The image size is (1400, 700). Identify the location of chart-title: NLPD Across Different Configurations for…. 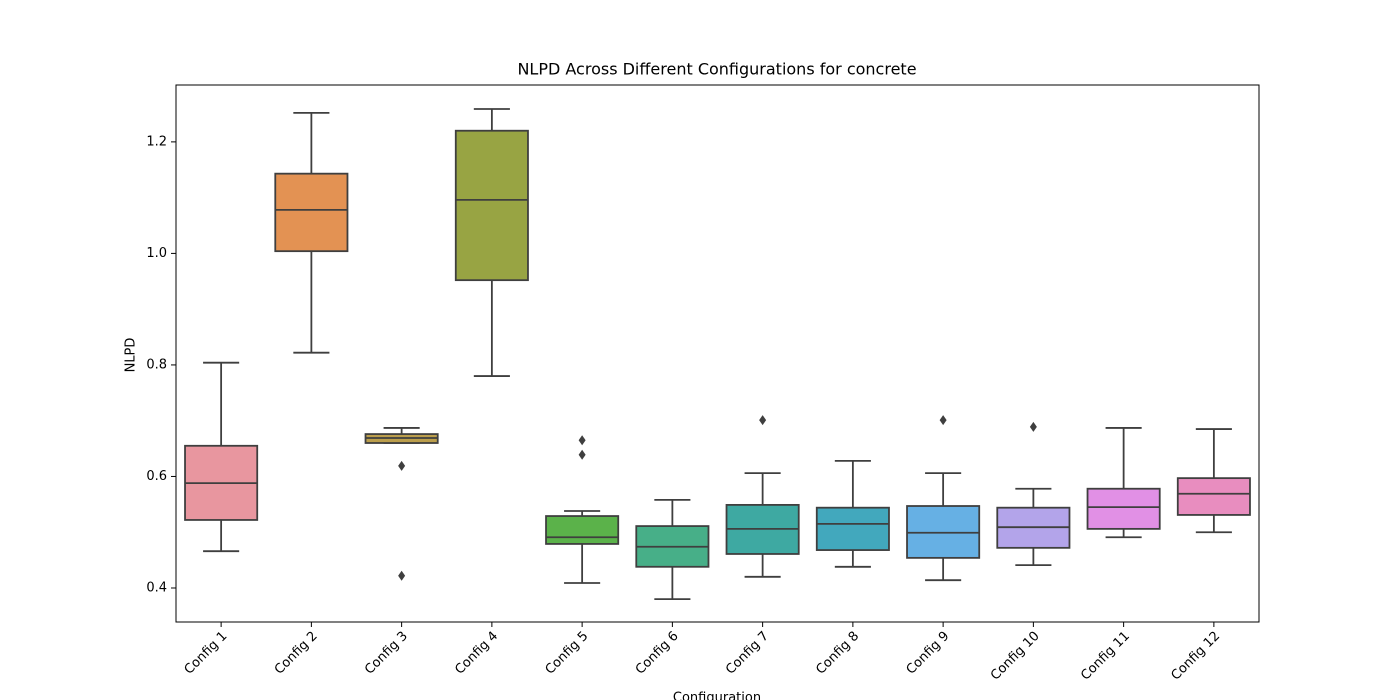
(716, 69).